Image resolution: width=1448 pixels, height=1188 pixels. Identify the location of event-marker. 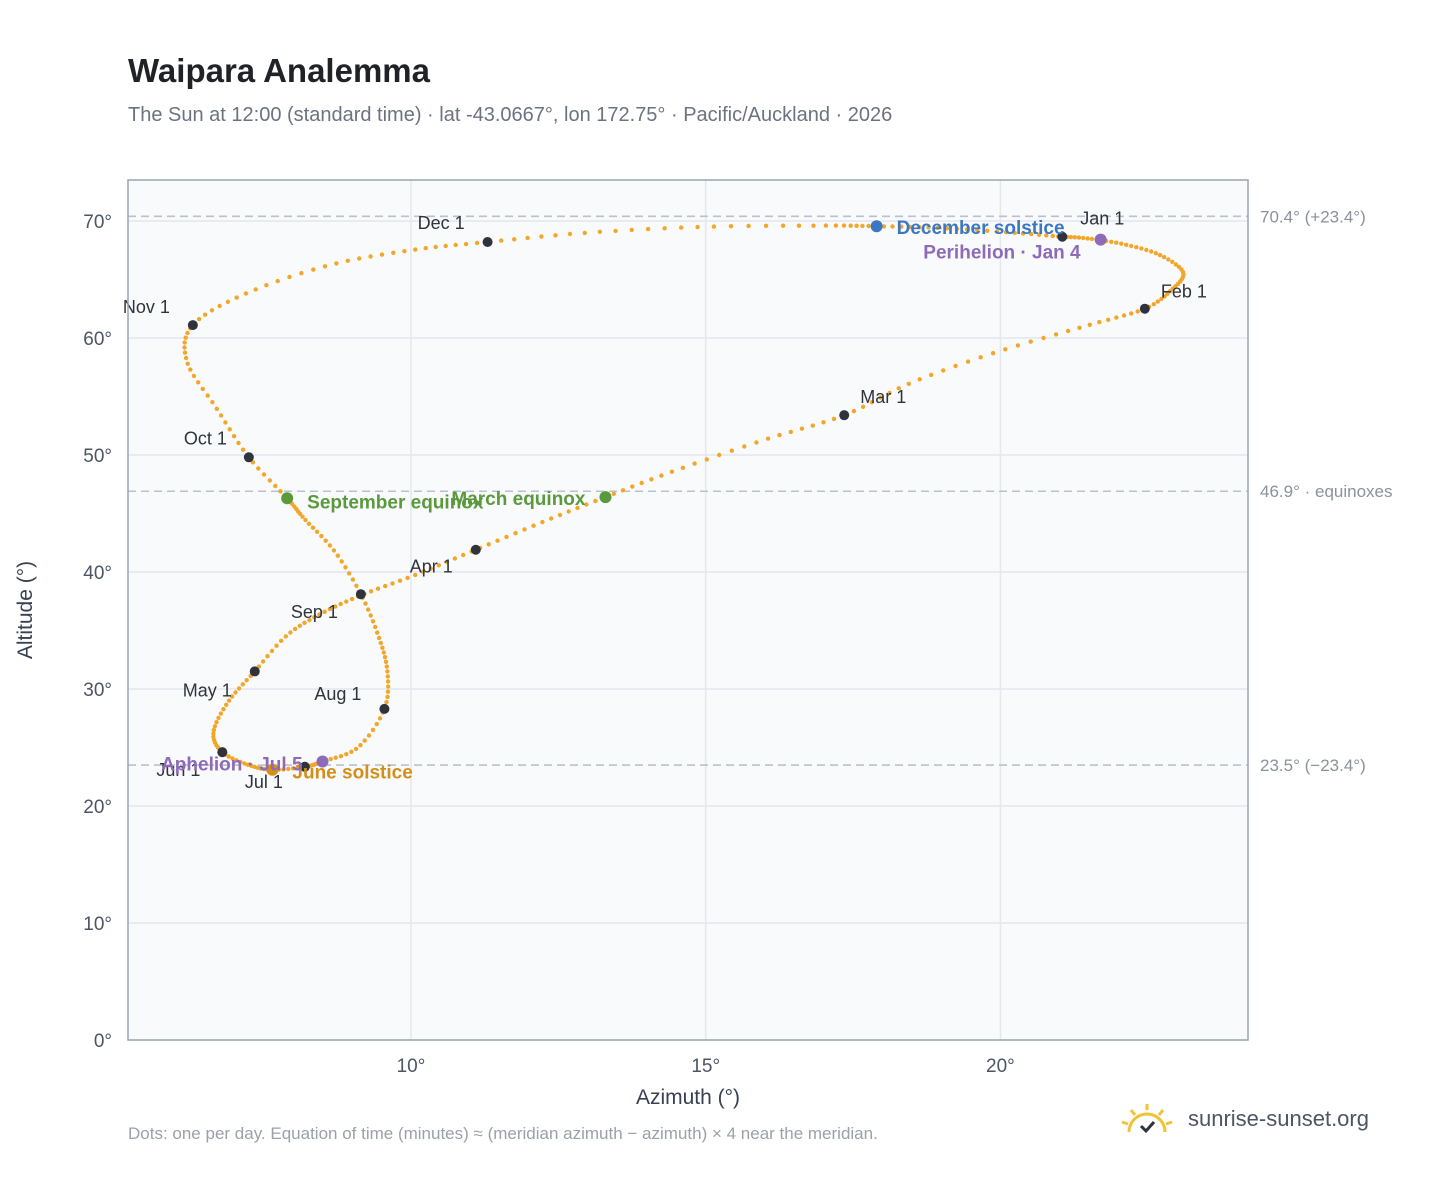
(272, 769).